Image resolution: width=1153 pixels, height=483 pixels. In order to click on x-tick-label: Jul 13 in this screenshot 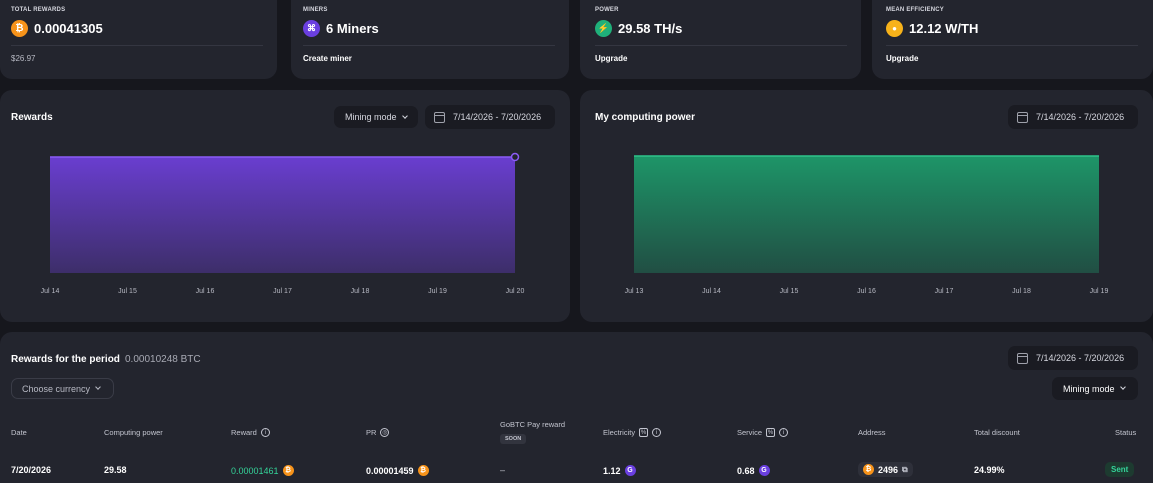, I will do `click(634, 291)`.